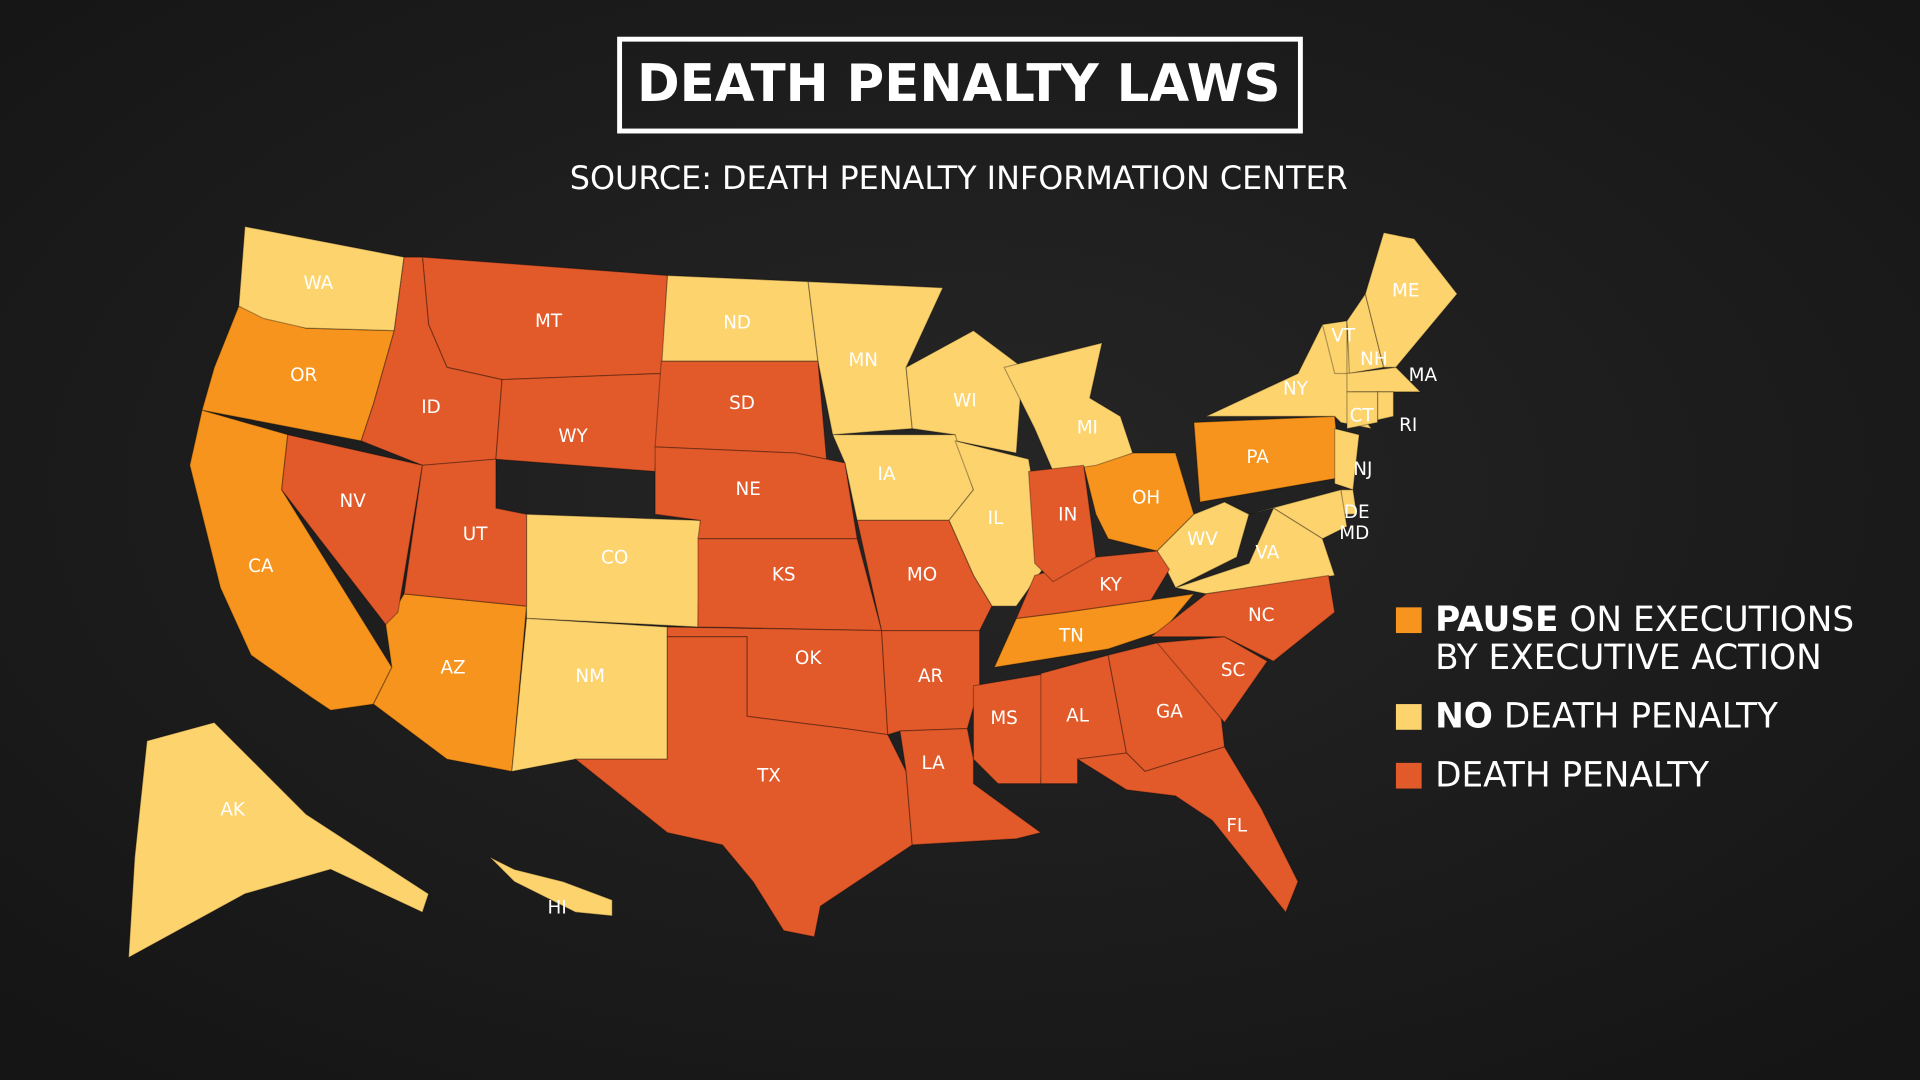  I want to click on legend-rest: ON EXECUTIONS, so click(1711, 619).